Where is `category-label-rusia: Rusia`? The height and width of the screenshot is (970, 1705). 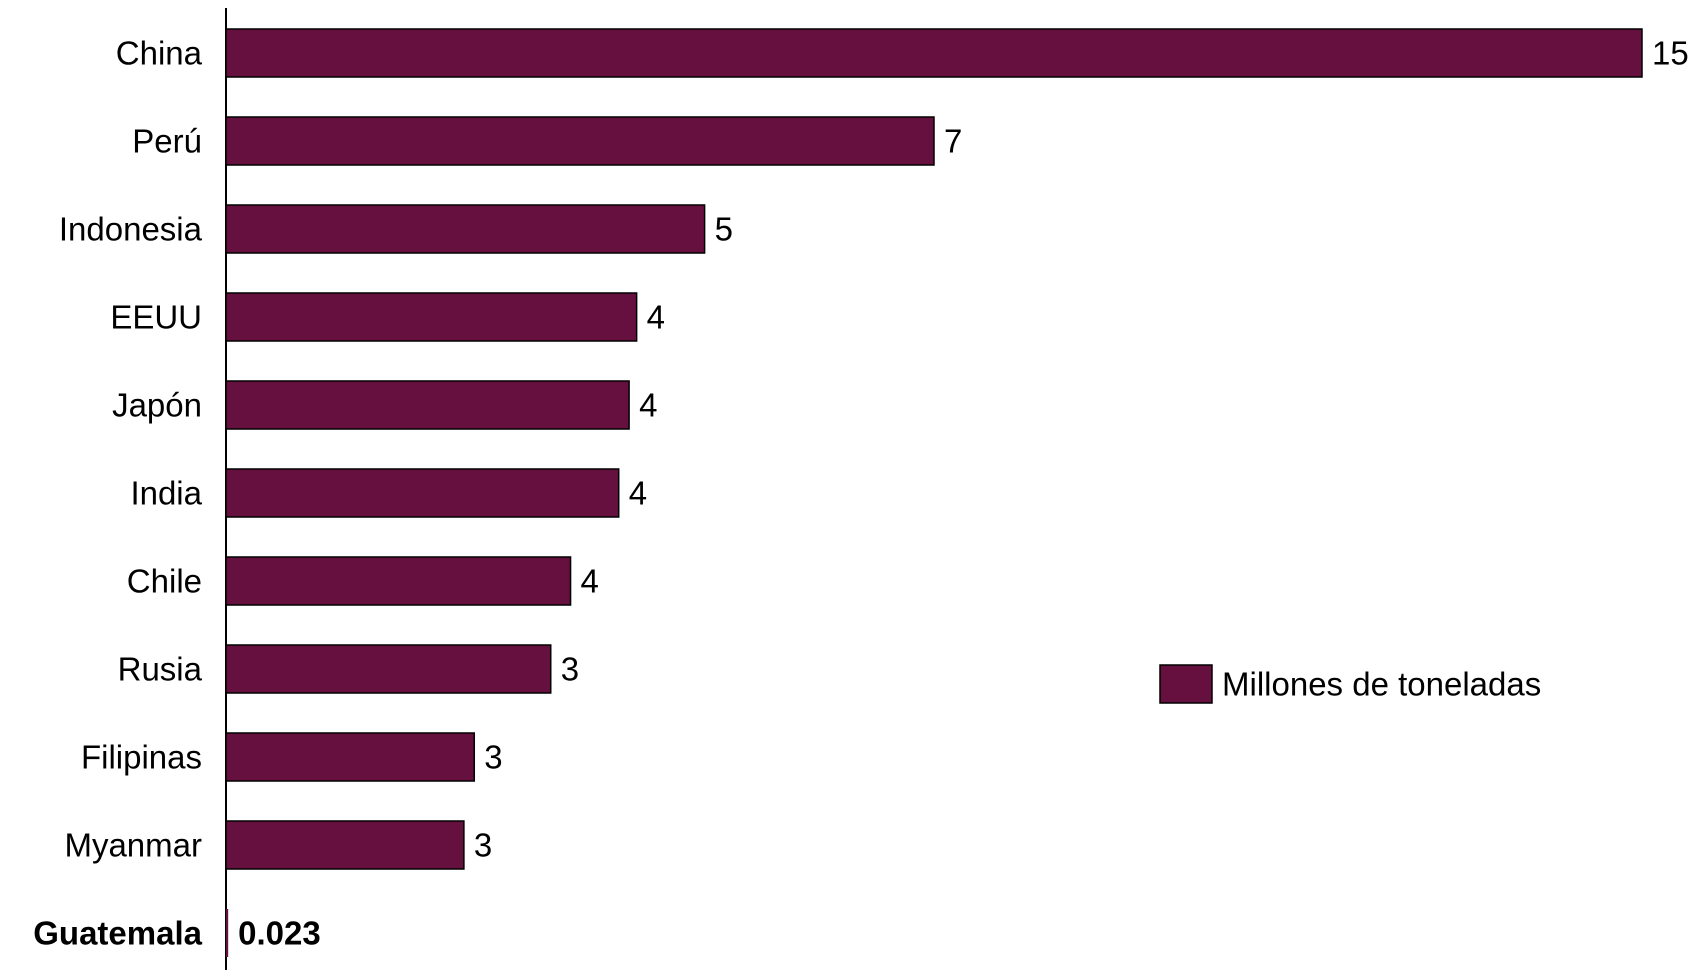
category-label-rusia: Rusia is located at coordinates (160, 669).